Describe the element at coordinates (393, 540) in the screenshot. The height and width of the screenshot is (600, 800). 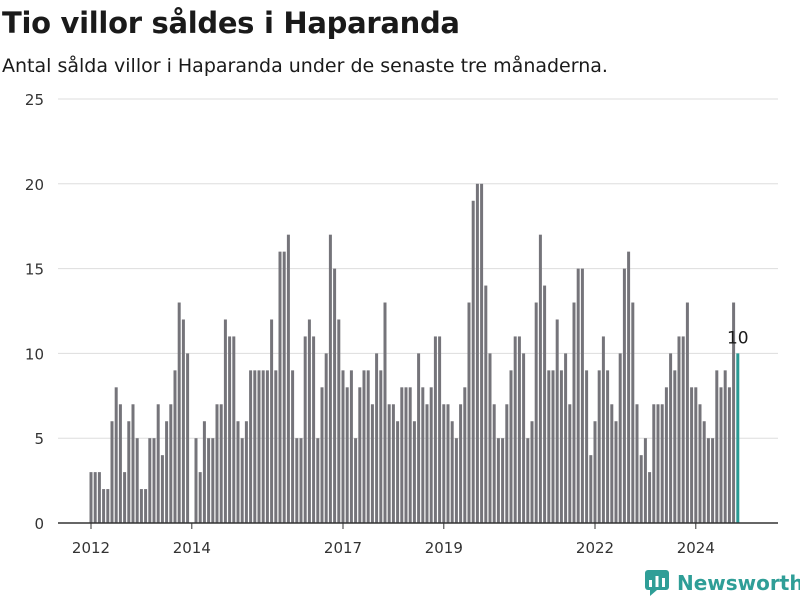
I see `x-axis-tick-labels: 2012 2014 2017 2019 2022 2024` at that location.